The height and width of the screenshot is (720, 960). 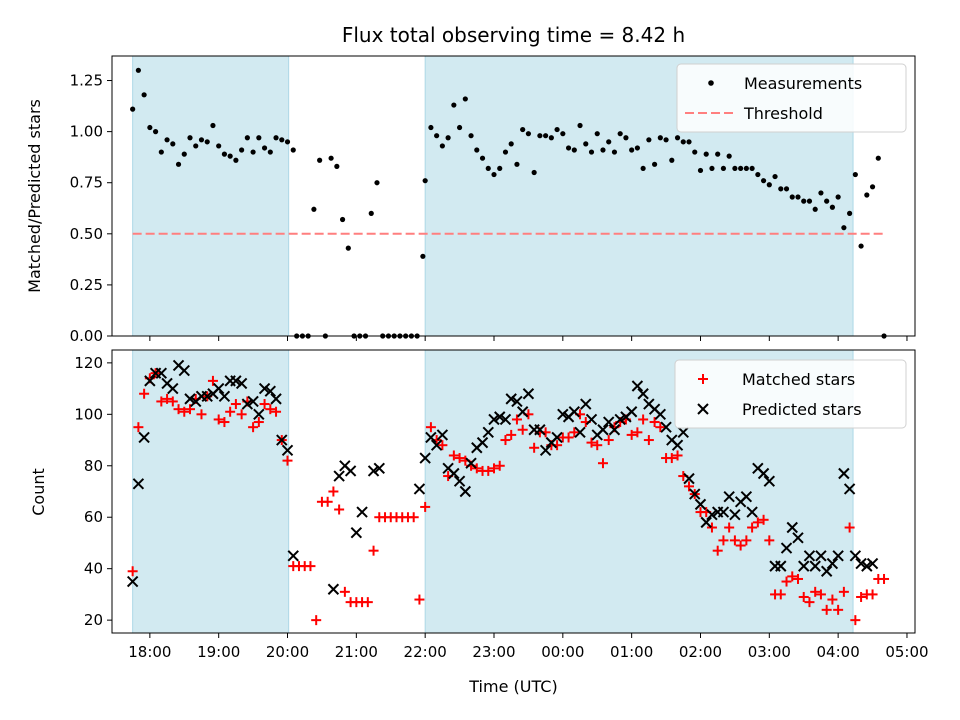 What do you see at coordinates (512, 686) in the screenshot?
I see `count-panel-xlabel: Time (UTC)` at bounding box center [512, 686].